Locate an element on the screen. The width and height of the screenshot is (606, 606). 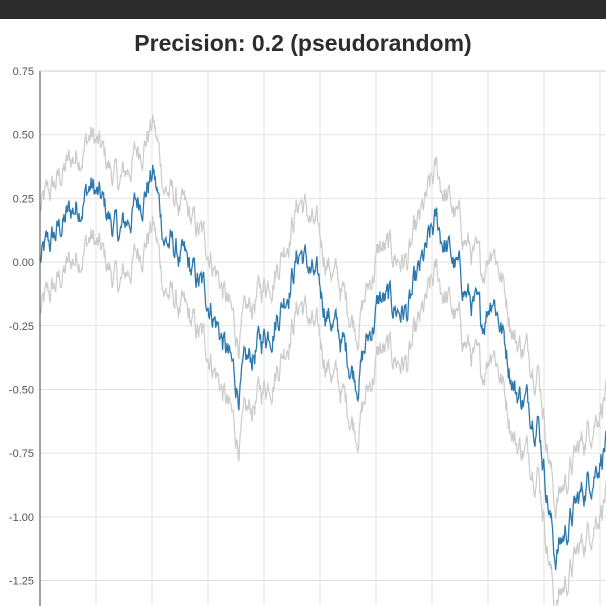
y-tick-label: -0.50 is located at coordinates (21, 390).